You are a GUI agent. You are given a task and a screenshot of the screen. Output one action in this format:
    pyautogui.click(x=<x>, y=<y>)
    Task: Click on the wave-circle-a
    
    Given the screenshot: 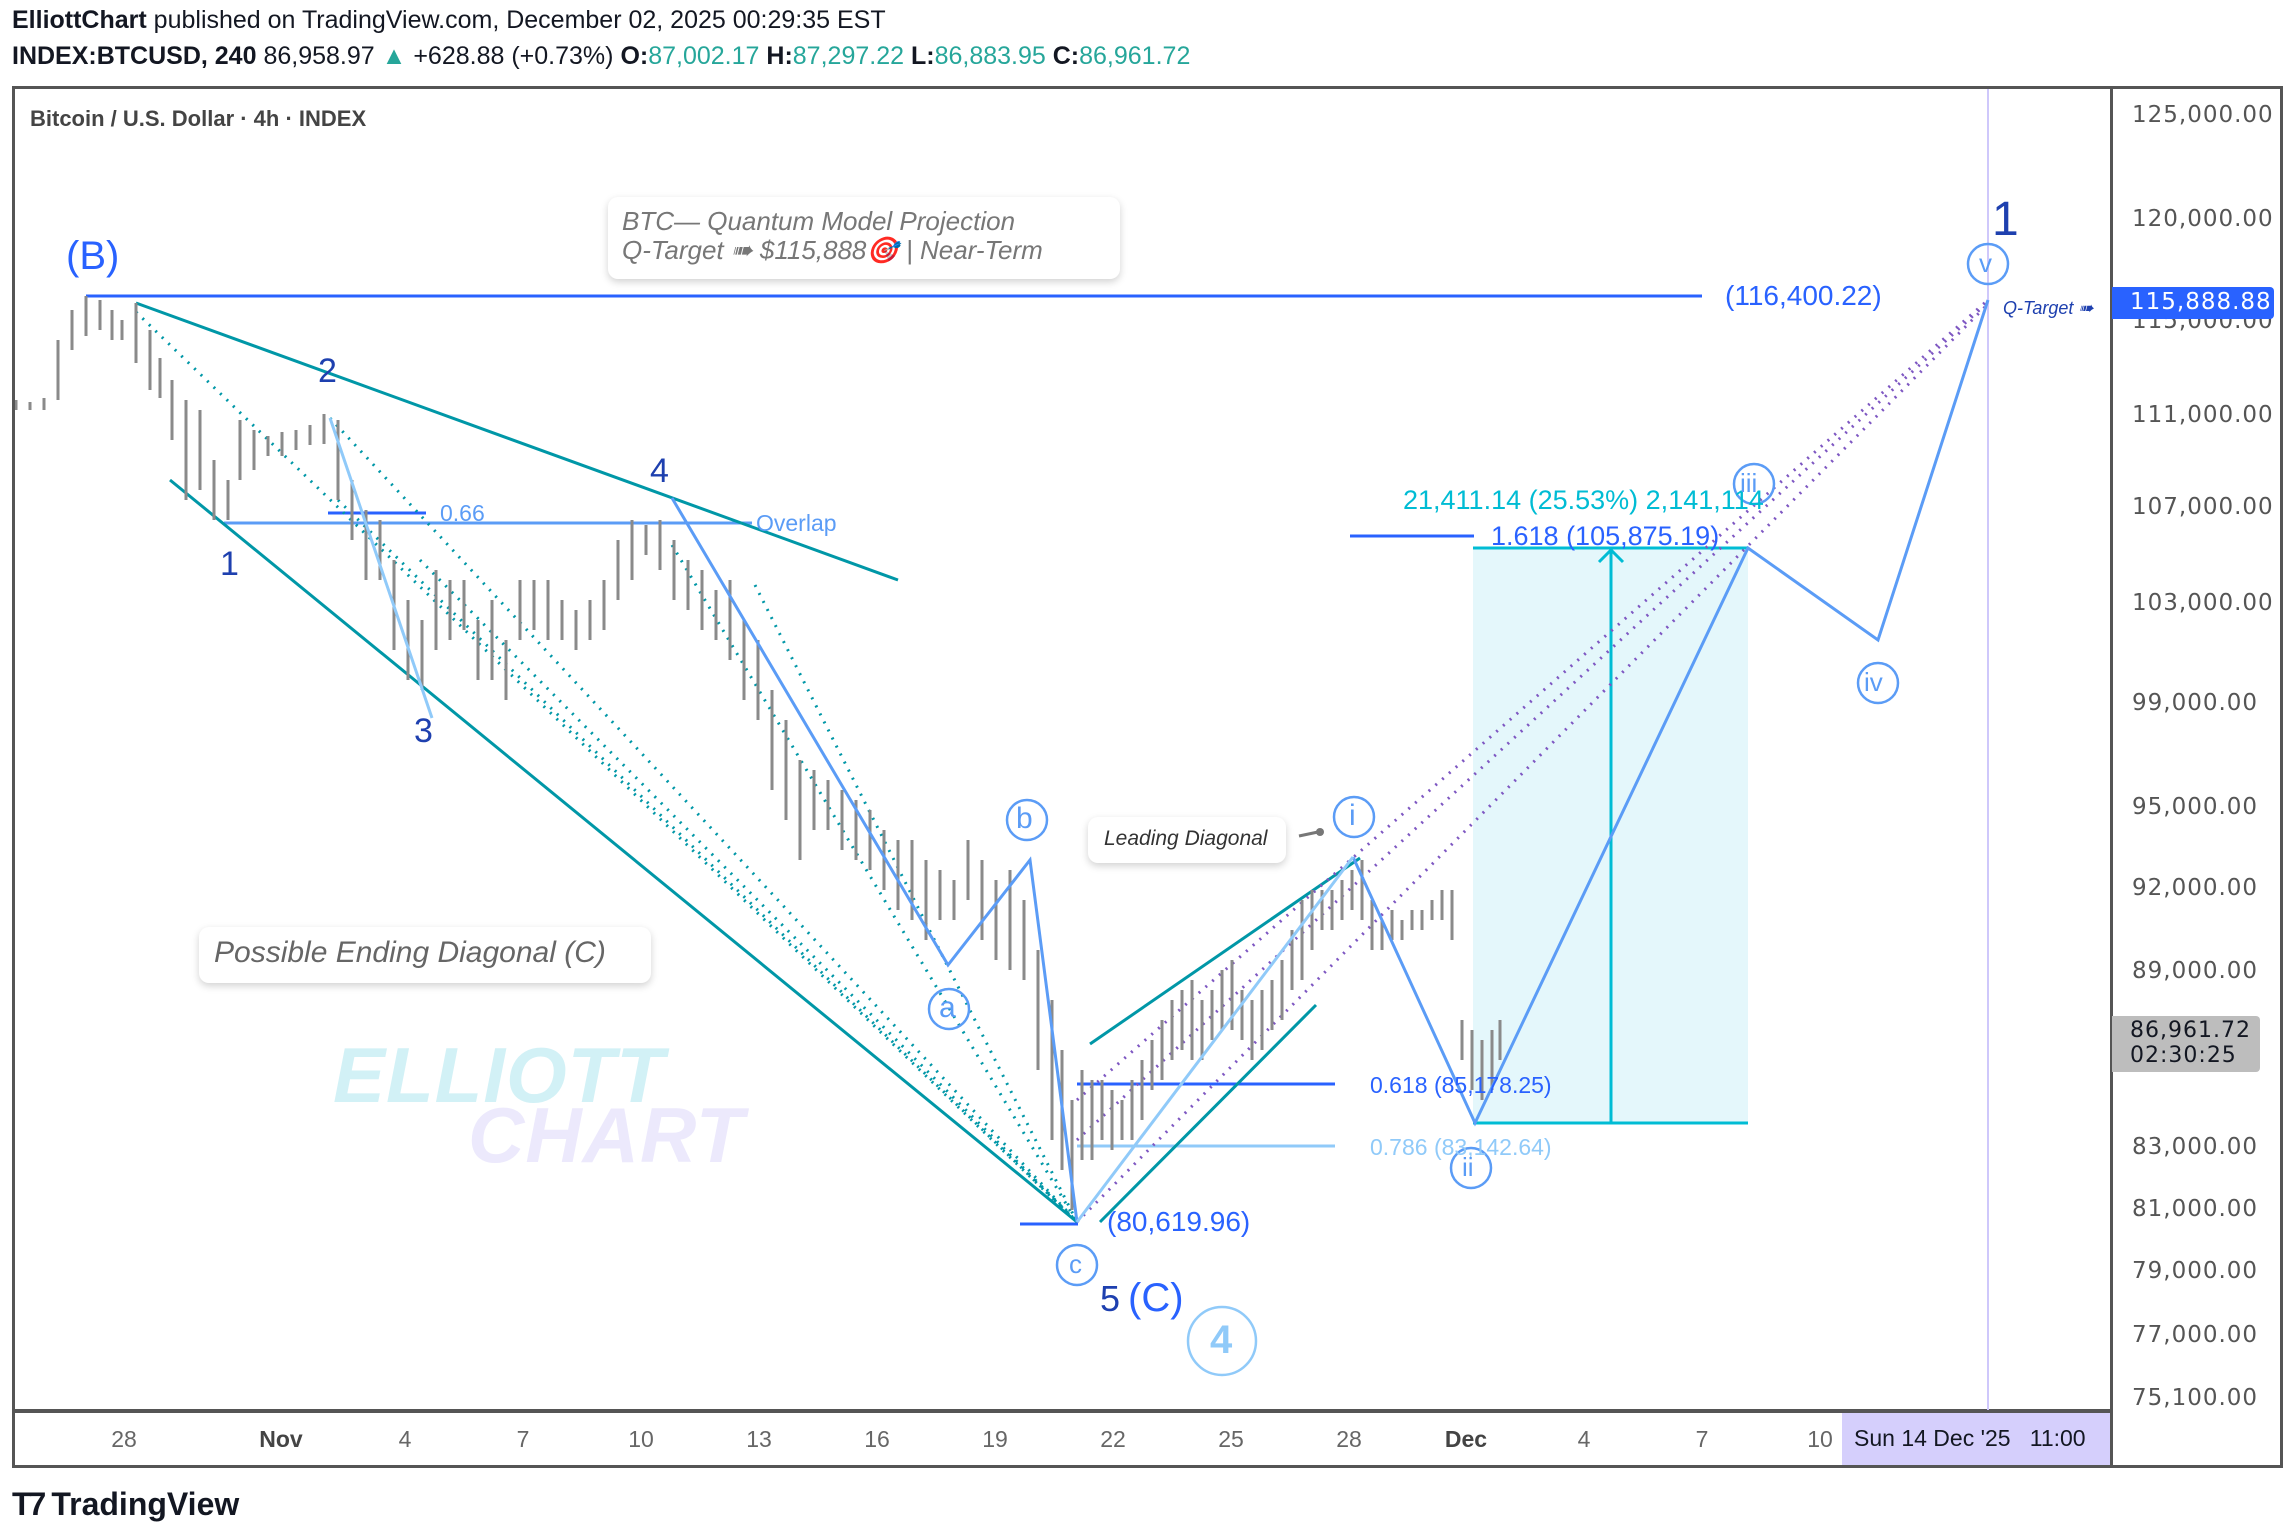 What is the action you would take?
    pyautogui.click(x=949, y=1009)
    